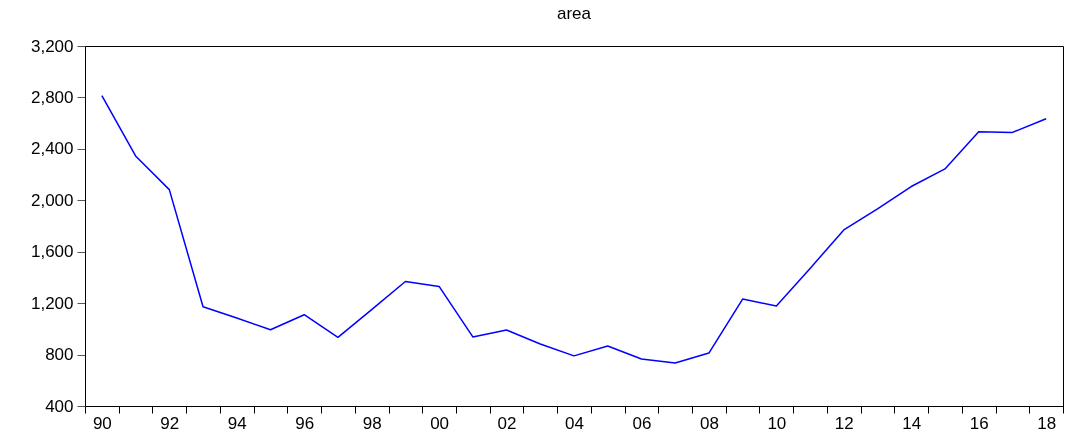 Image resolution: width=1081 pixels, height=445 pixels. Describe the element at coordinates (52, 46) in the screenshot. I see `y-tick-label: 3,200` at that location.